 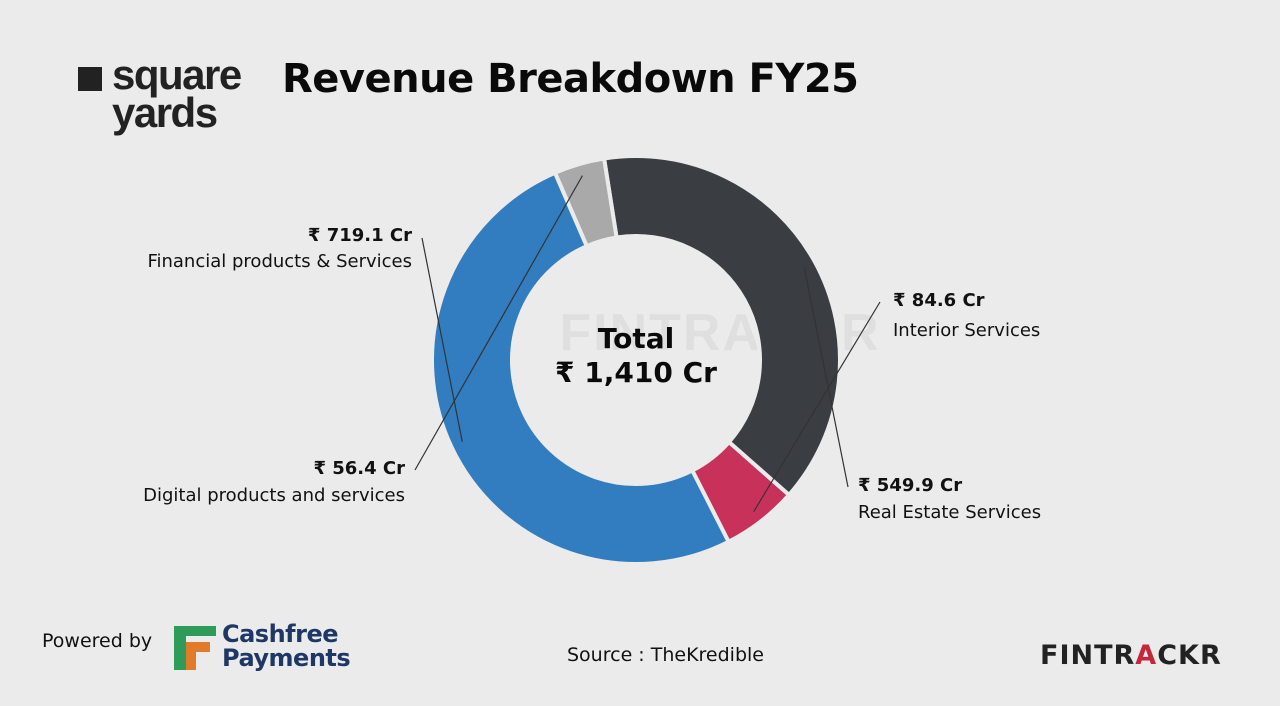 What do you see at coordinates (442, 339) in the screenshot?
I see `leader-line-financial-products-and-services` at bounding box center [442, 339].